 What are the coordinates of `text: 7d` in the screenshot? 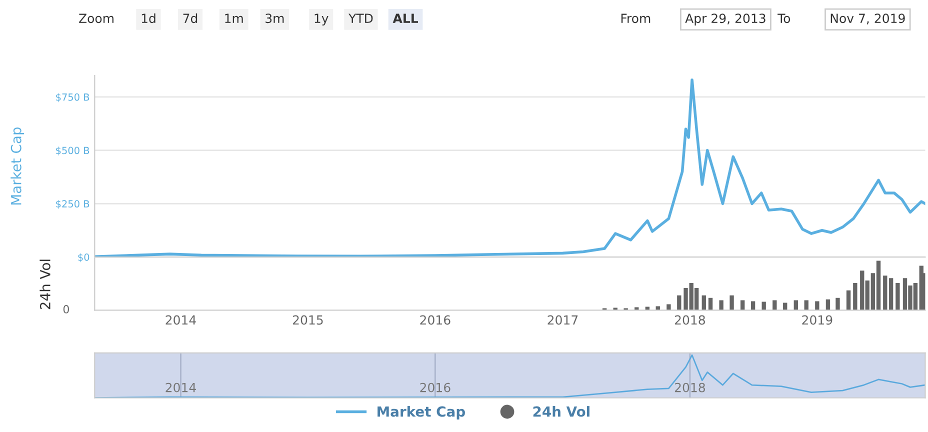 It's located at (190, 18).